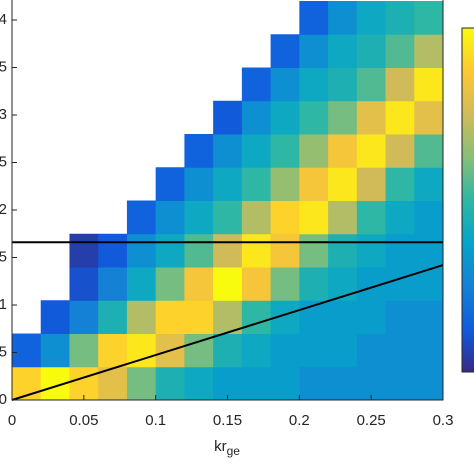 The width and height of the screenshot is (474, 474). I want to click on y-tick-label: 0, so click(3, 399).